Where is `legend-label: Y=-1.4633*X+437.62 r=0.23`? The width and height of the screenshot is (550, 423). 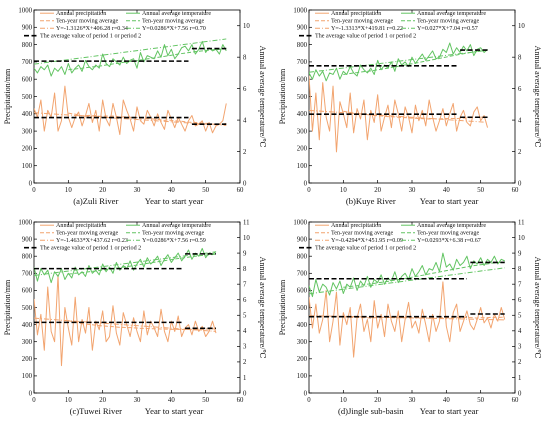 legend-label: Y=-1.4633*X+437.62 r=0.23 is located at coordinates (92, 241).